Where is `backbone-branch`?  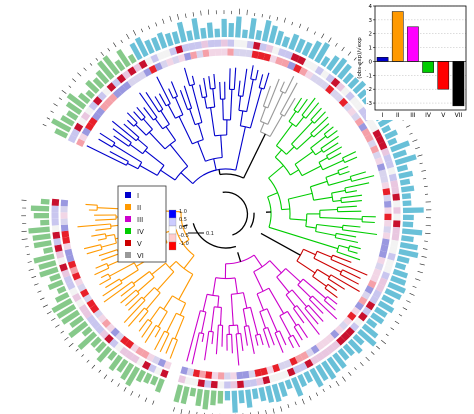 backbone-branch is located at coordinates (231, 176).